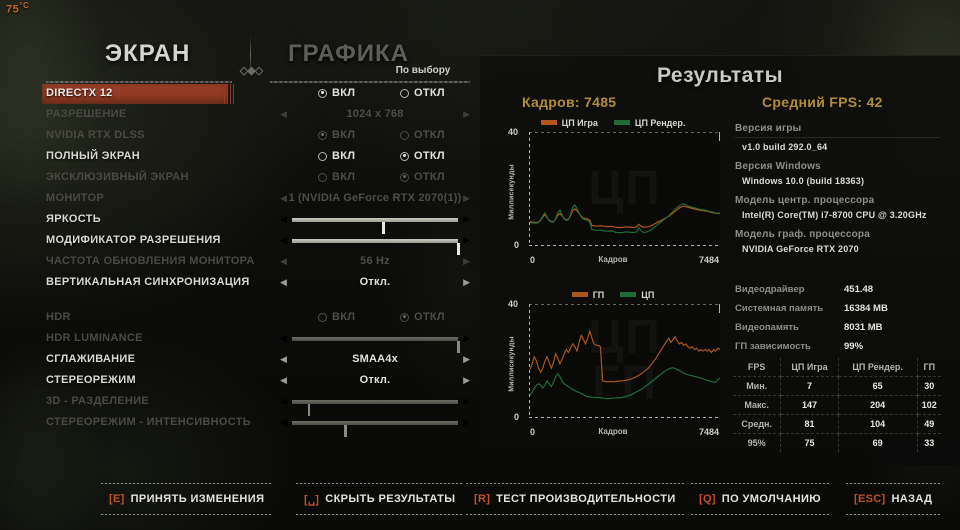 The width and height of the screenshot is (960, 530). What do you see at coordinates (240, 222) in the screenshot?
I see `setting-row-brightness: ЯРКОСТЬ ◀ ▶` at bounding box center [240, 222].